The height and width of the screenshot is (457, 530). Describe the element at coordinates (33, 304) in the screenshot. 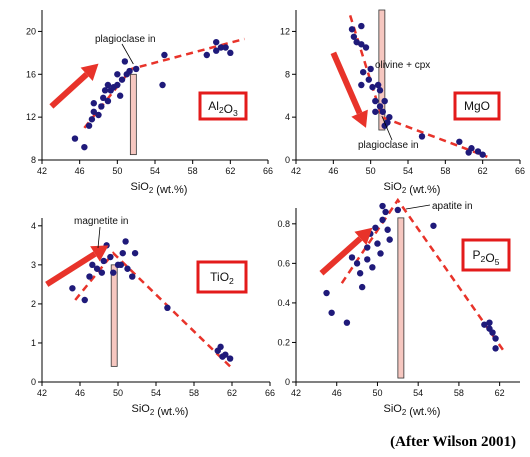

I see `y-tick-label: 2` at that location.